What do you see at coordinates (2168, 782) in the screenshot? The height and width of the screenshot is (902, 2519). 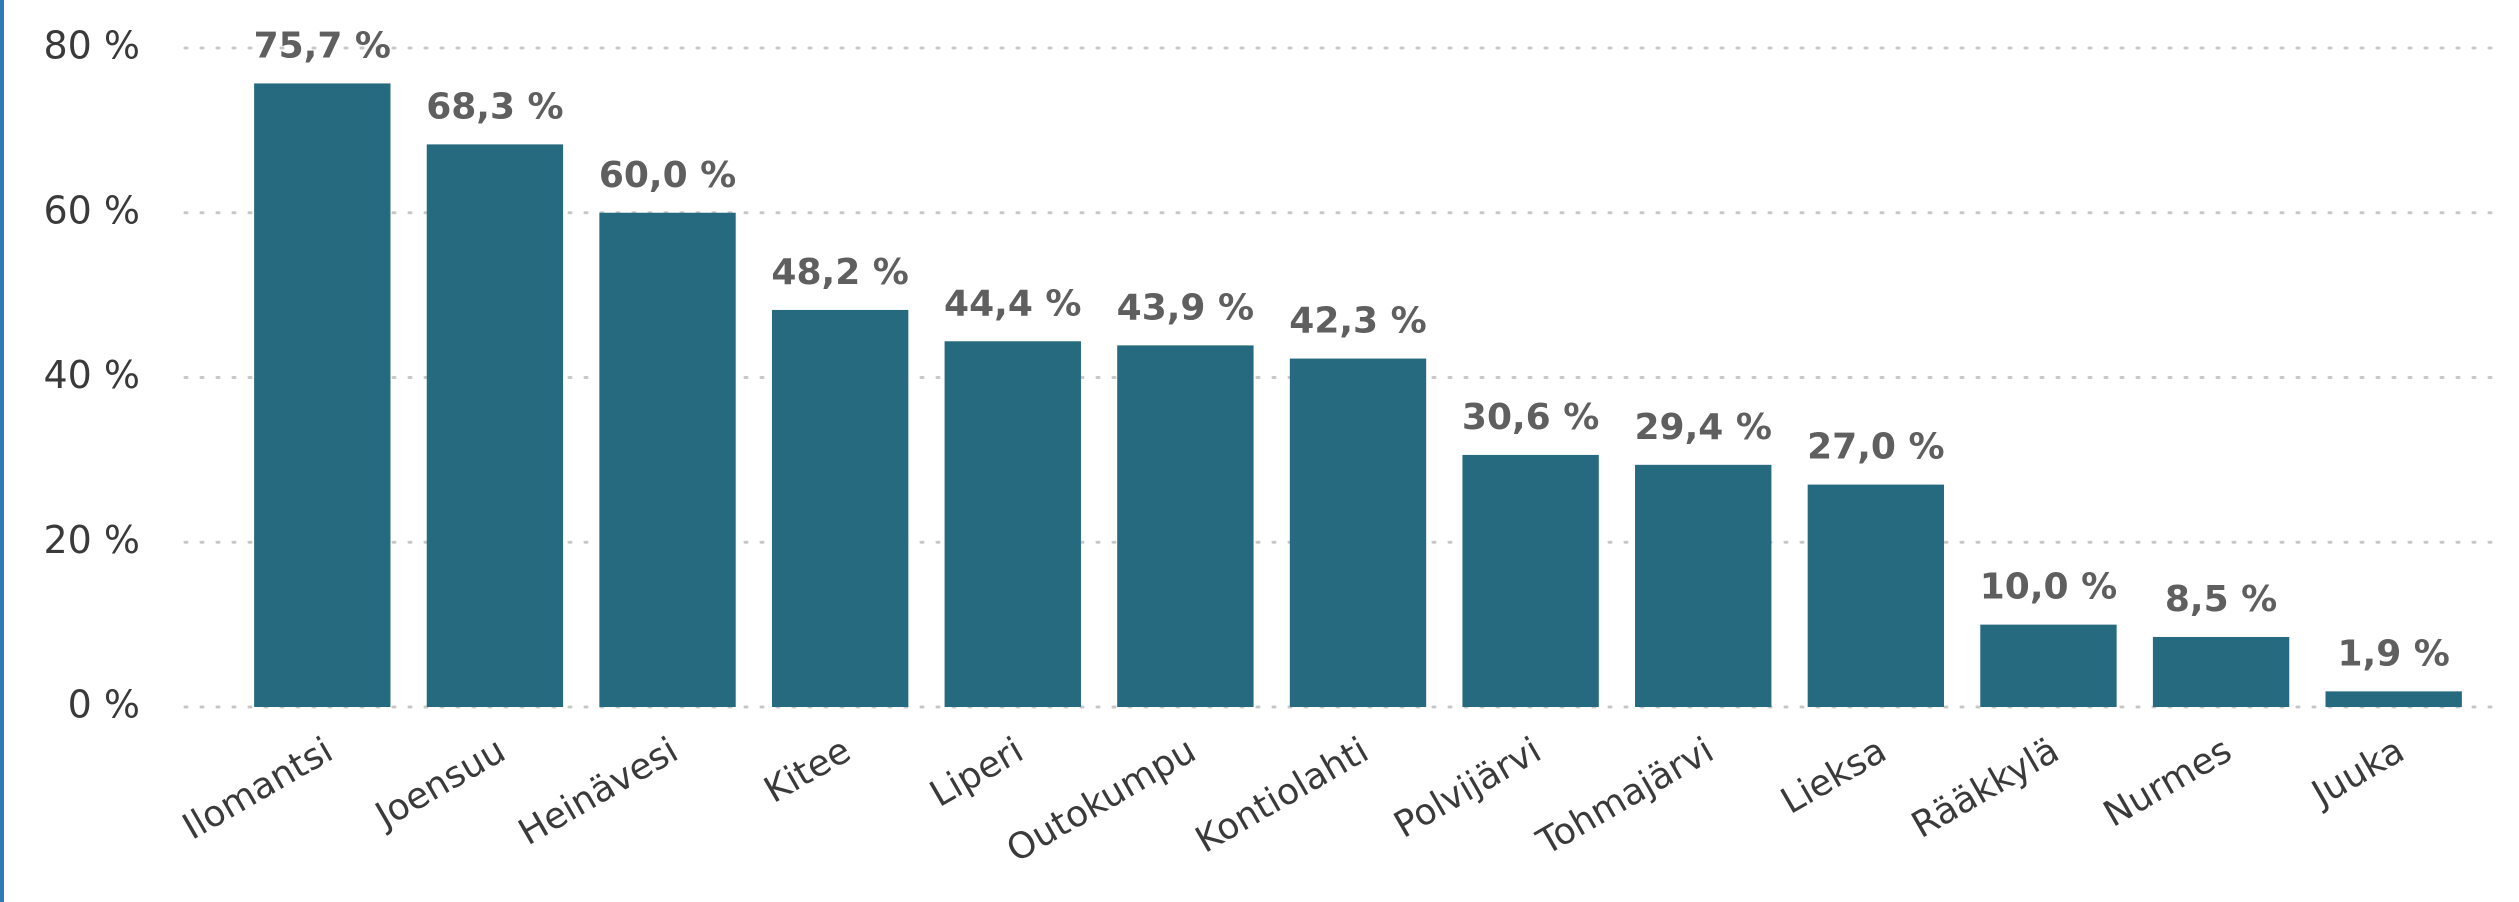 I see `x-tick-label: Nurmes` at bounding box center [2168, 782].